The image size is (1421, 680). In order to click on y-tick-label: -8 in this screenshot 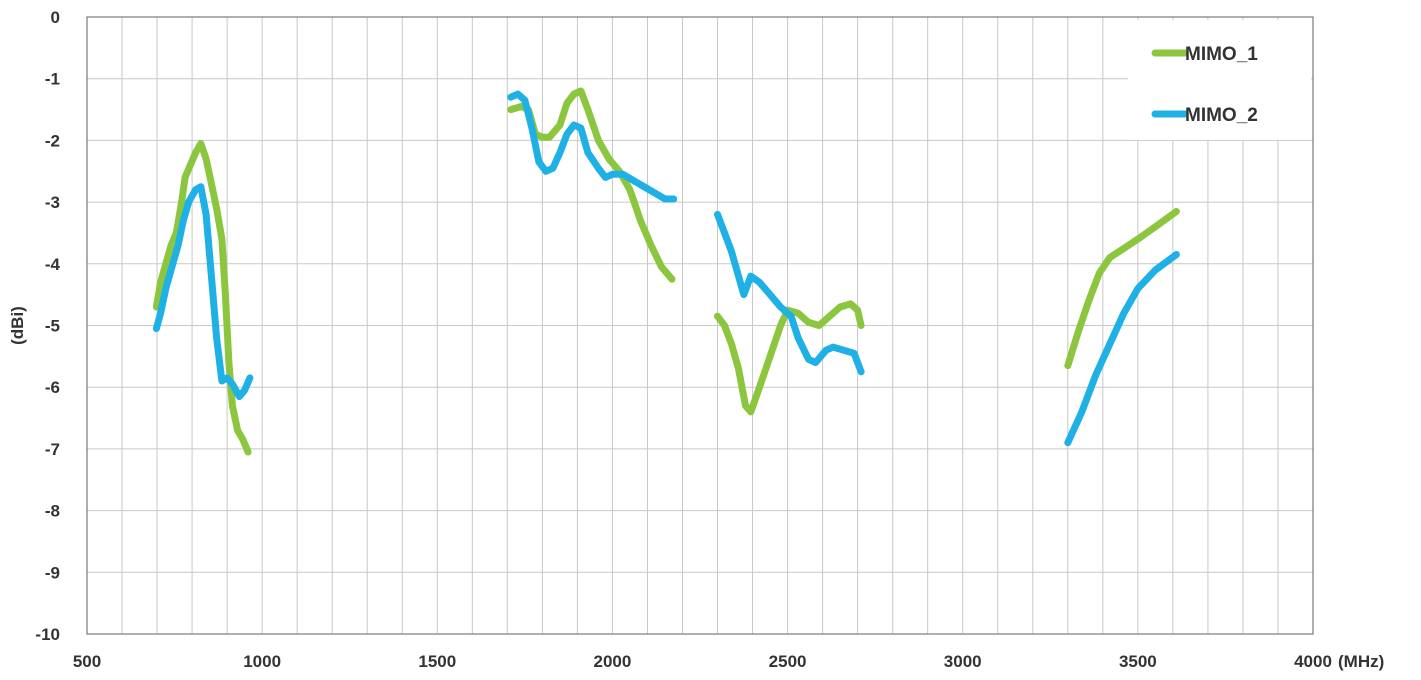, I will do `click(52, 511)`.